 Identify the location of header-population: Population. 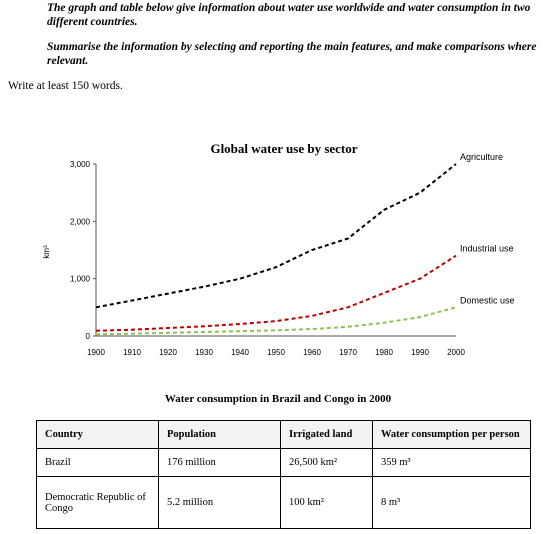
(219, 434).